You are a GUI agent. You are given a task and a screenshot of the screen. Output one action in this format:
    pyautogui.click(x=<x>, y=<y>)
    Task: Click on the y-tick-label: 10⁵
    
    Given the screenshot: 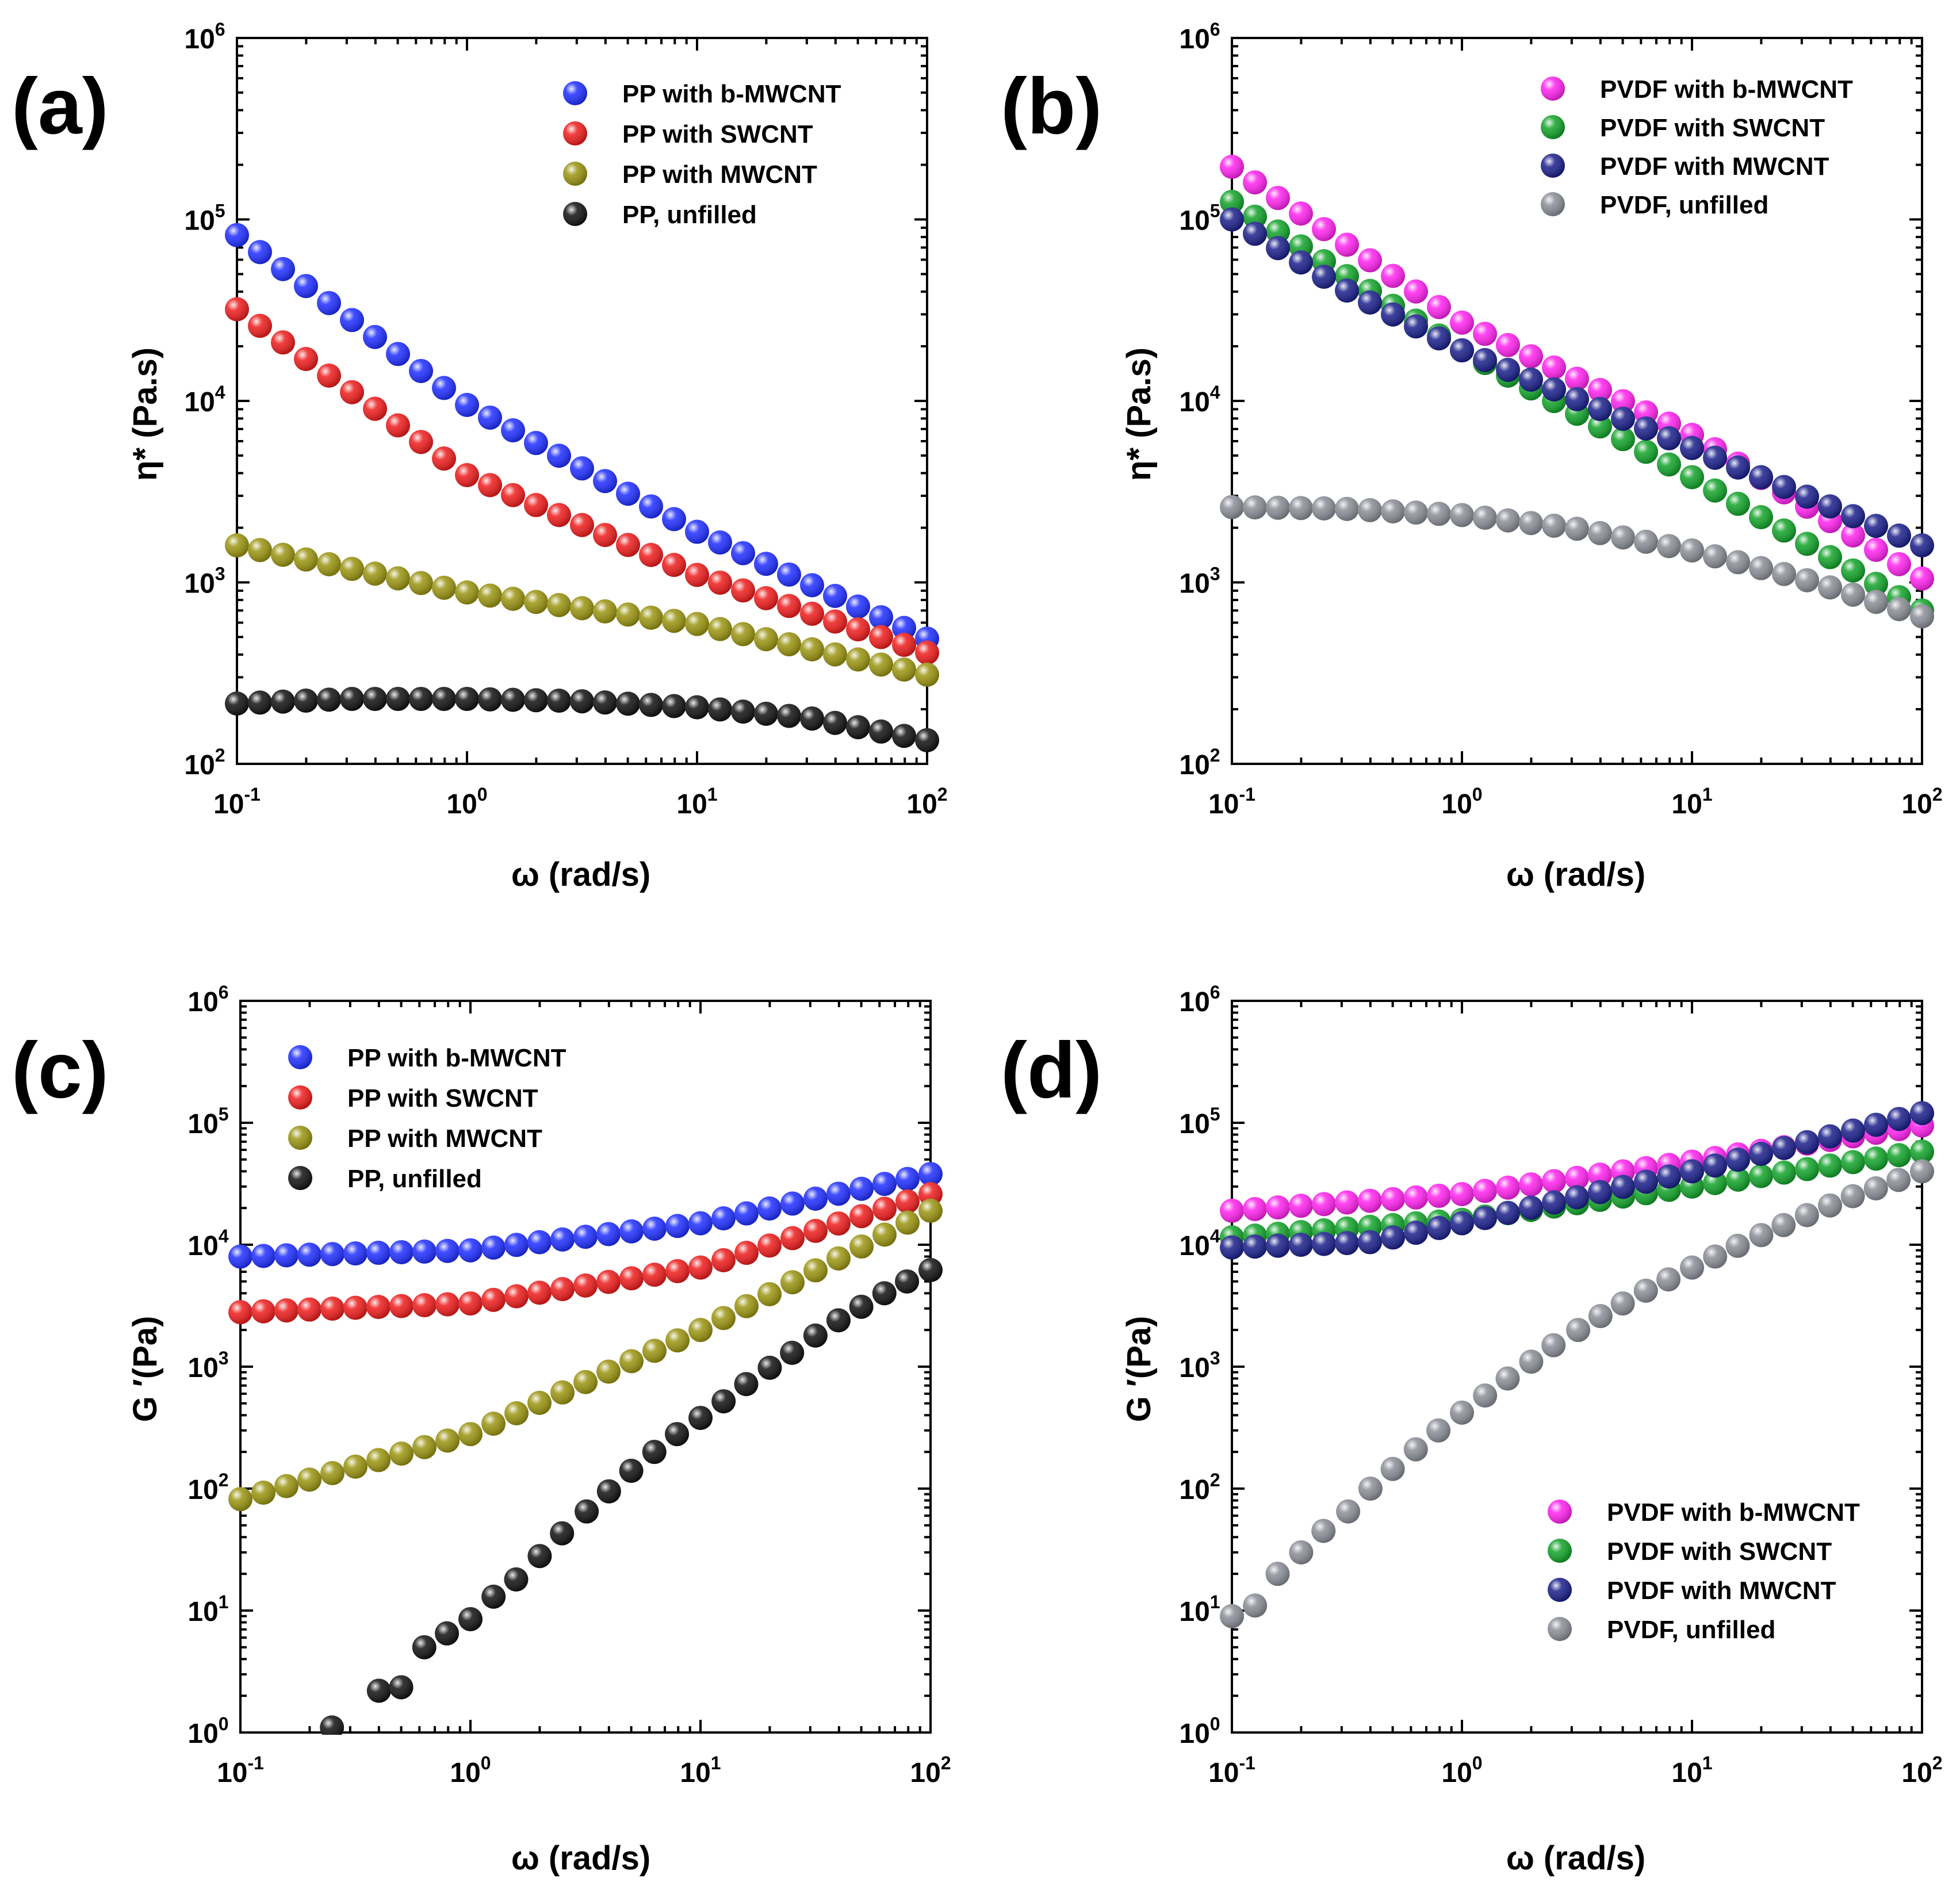 What is the action you would take?
    pyautogui.click(x=207, y=1121)
    